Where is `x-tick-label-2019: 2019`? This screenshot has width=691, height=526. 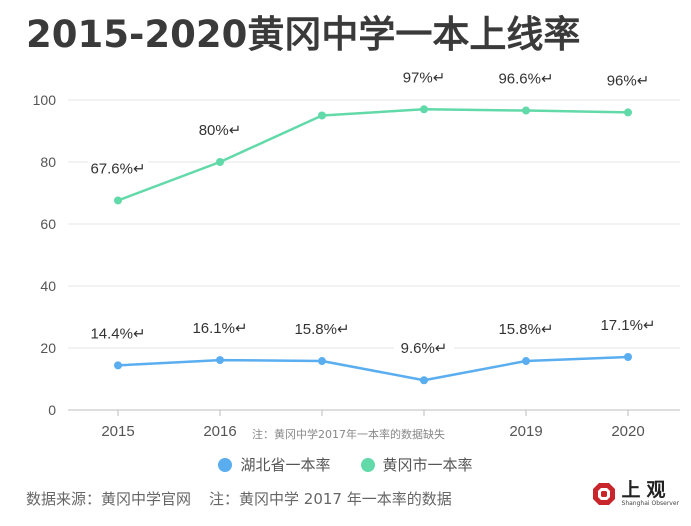
x-tick-label-2019: 2019 is located at coordinates (525, 431).